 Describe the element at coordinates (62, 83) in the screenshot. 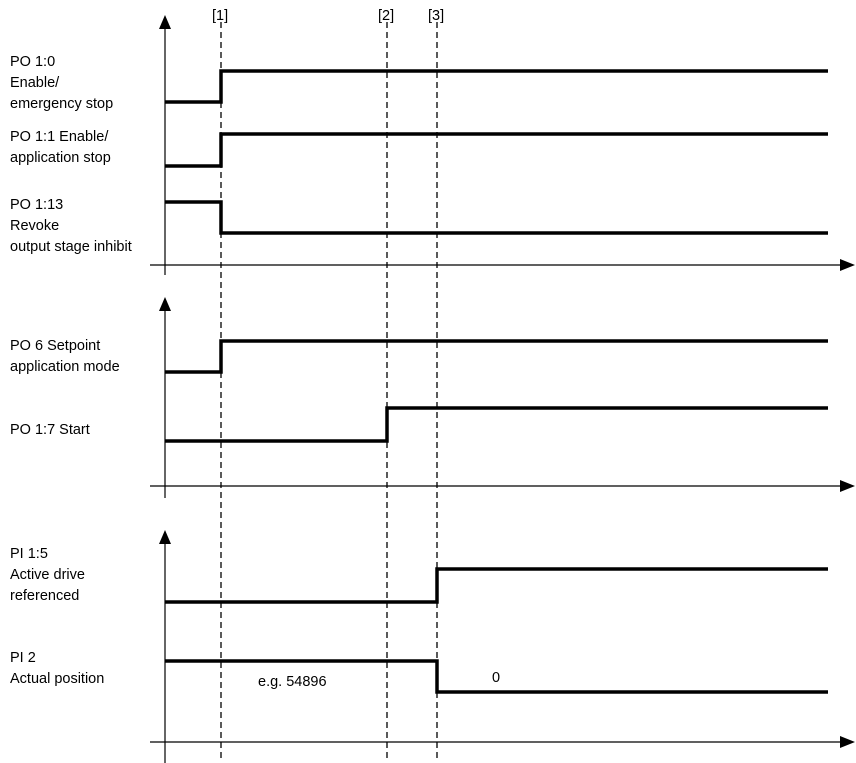

I see `signal-label-po1-0: PO 1:0 Enable/ emergency stop` at that location.